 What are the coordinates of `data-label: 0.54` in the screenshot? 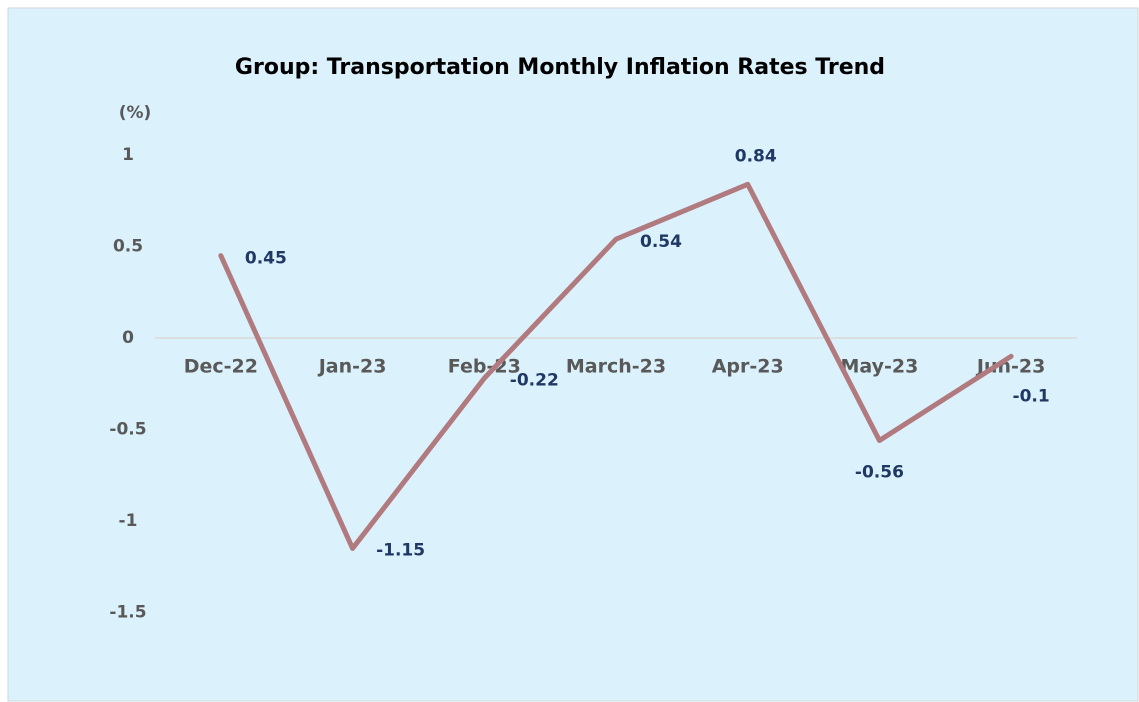 It's located at (661, 242).